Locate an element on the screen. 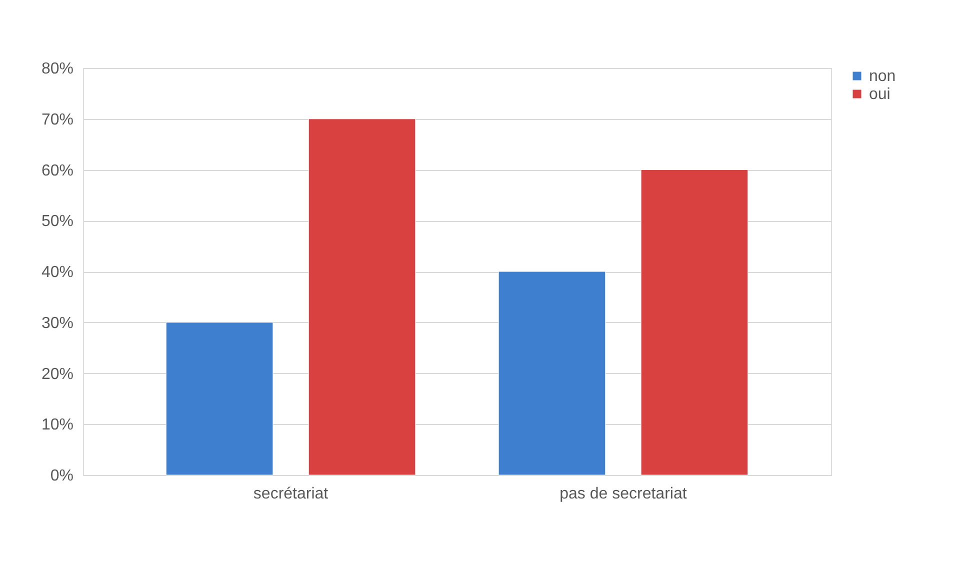  y-tick-label: 50% is located at coordinates (57, 221).